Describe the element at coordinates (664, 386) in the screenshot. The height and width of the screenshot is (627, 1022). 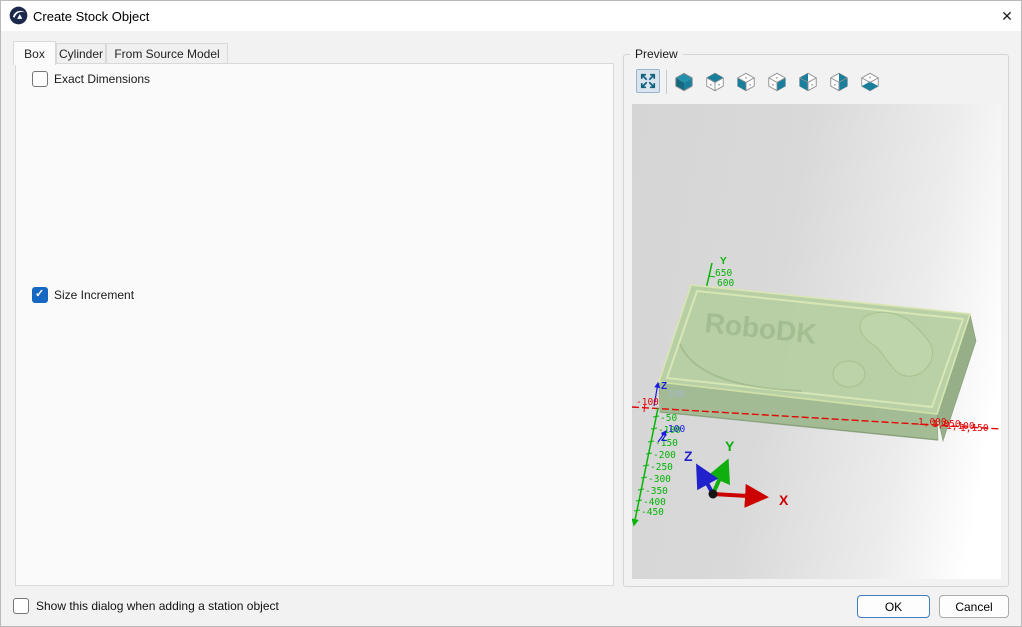
I see `z-ruler-upper-letter: Z` at that location.